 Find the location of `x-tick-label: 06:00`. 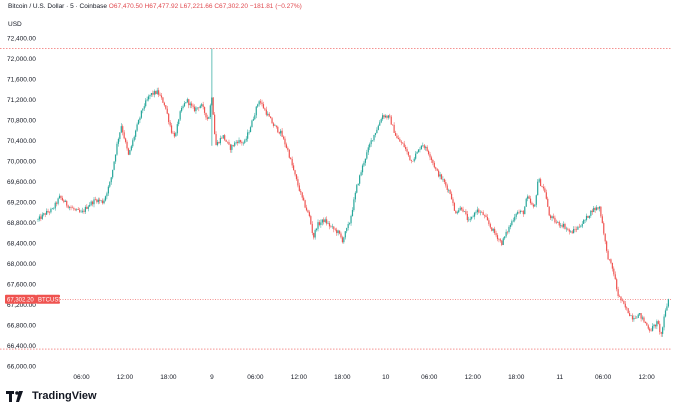

x-tick-label: 06:00 is located at coordinates (81, 377).